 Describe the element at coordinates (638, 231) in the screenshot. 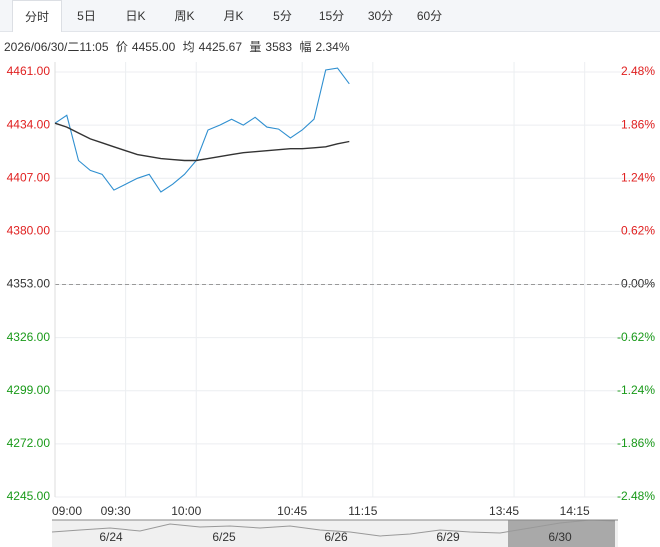

I see `y2-tick-label: 0.62%` at that location.